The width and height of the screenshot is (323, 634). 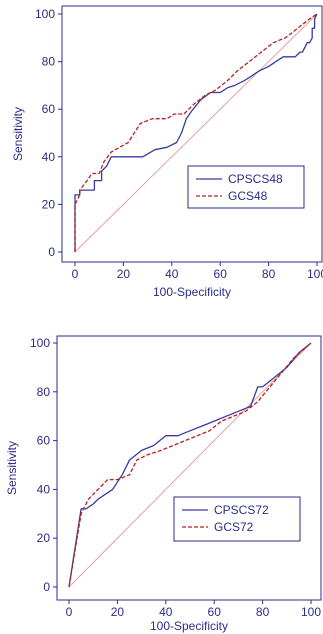 I want to click on legend-label: GCS48, so click(x=248, y=196).